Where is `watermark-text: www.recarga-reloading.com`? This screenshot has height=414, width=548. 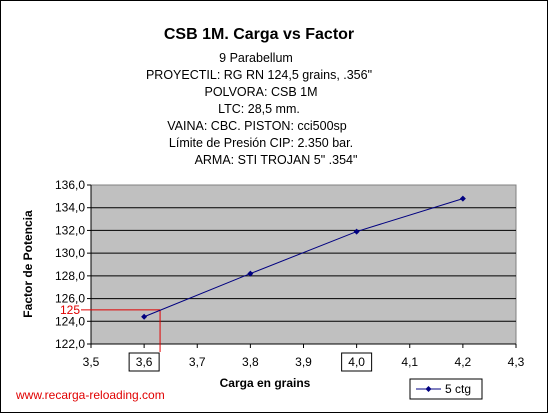
watermark-text: www.recarga-reloading.com is located at coordinates (90, 395).